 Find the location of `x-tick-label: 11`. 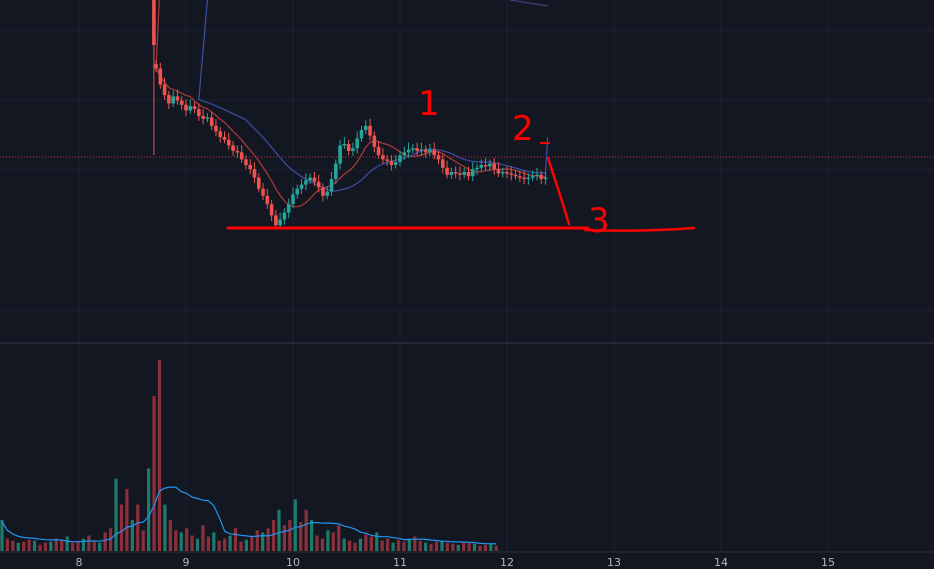

x-tick-label: 11 is located at coordinates (400, 562).